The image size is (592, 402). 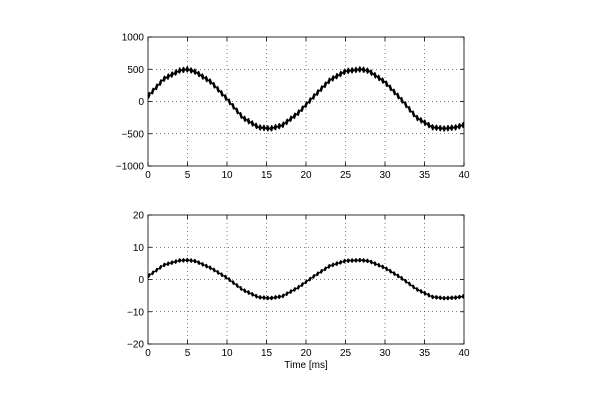 I want to click on top-plot-xtick-label: 40, so click(x=464, y=175).